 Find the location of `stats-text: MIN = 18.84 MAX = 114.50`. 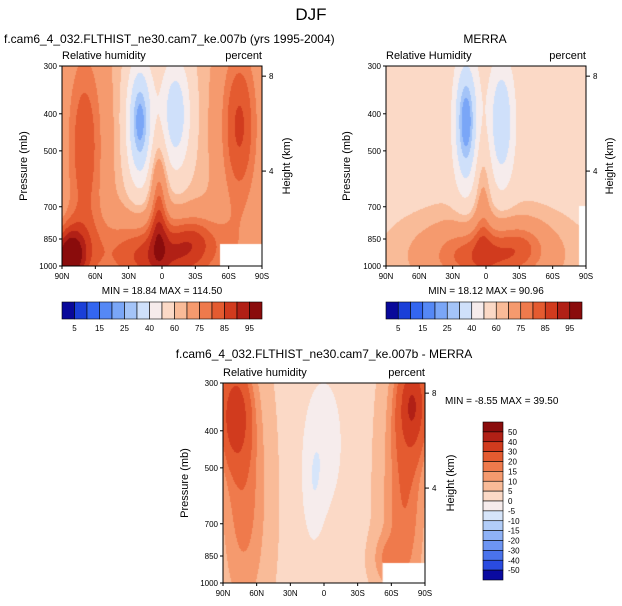

stats-text: MIN = 18.84 MAX = 114.50 is located at coordinates (162, 291).